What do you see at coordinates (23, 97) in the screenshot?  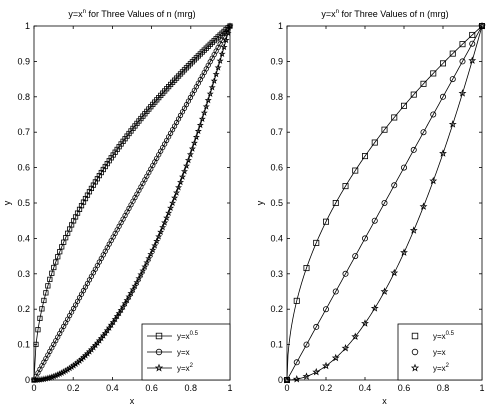 I see `y-tick-label: 0.8` at bounding box center [23, 97].